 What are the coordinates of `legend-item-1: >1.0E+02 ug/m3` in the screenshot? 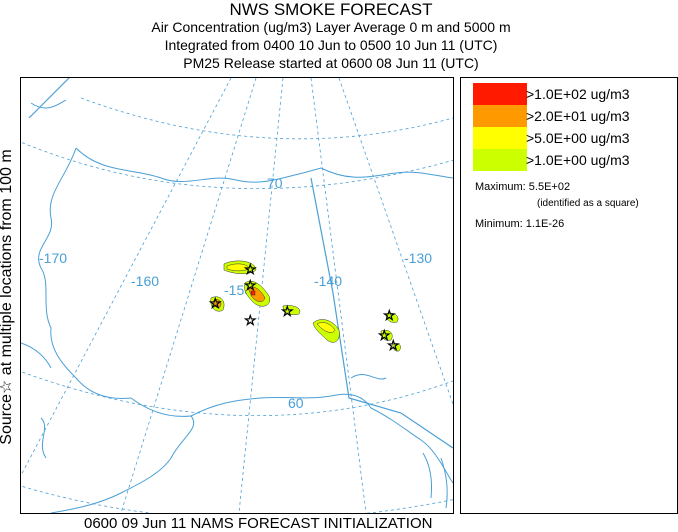 It's located at (551, 94).